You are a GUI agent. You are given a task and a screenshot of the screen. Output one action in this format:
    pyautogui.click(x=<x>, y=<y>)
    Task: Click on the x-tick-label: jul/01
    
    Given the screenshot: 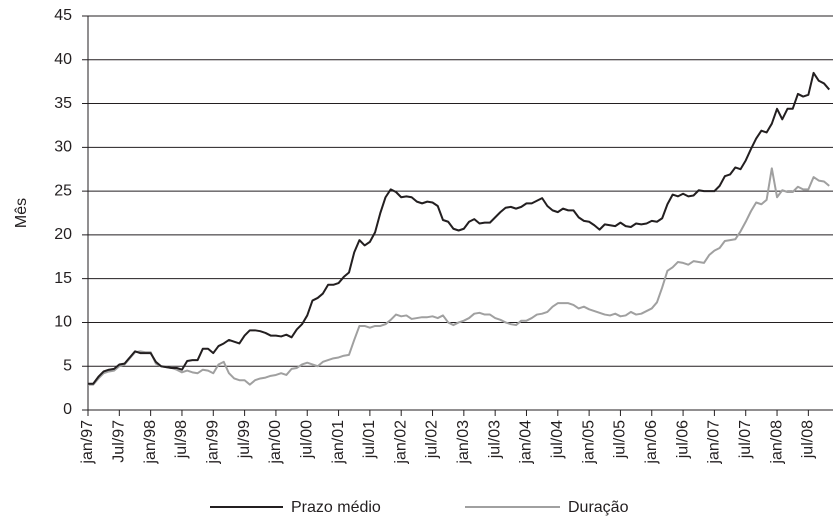 What is the action you would take?
    pyautogui.click(x=369, y=439)
    